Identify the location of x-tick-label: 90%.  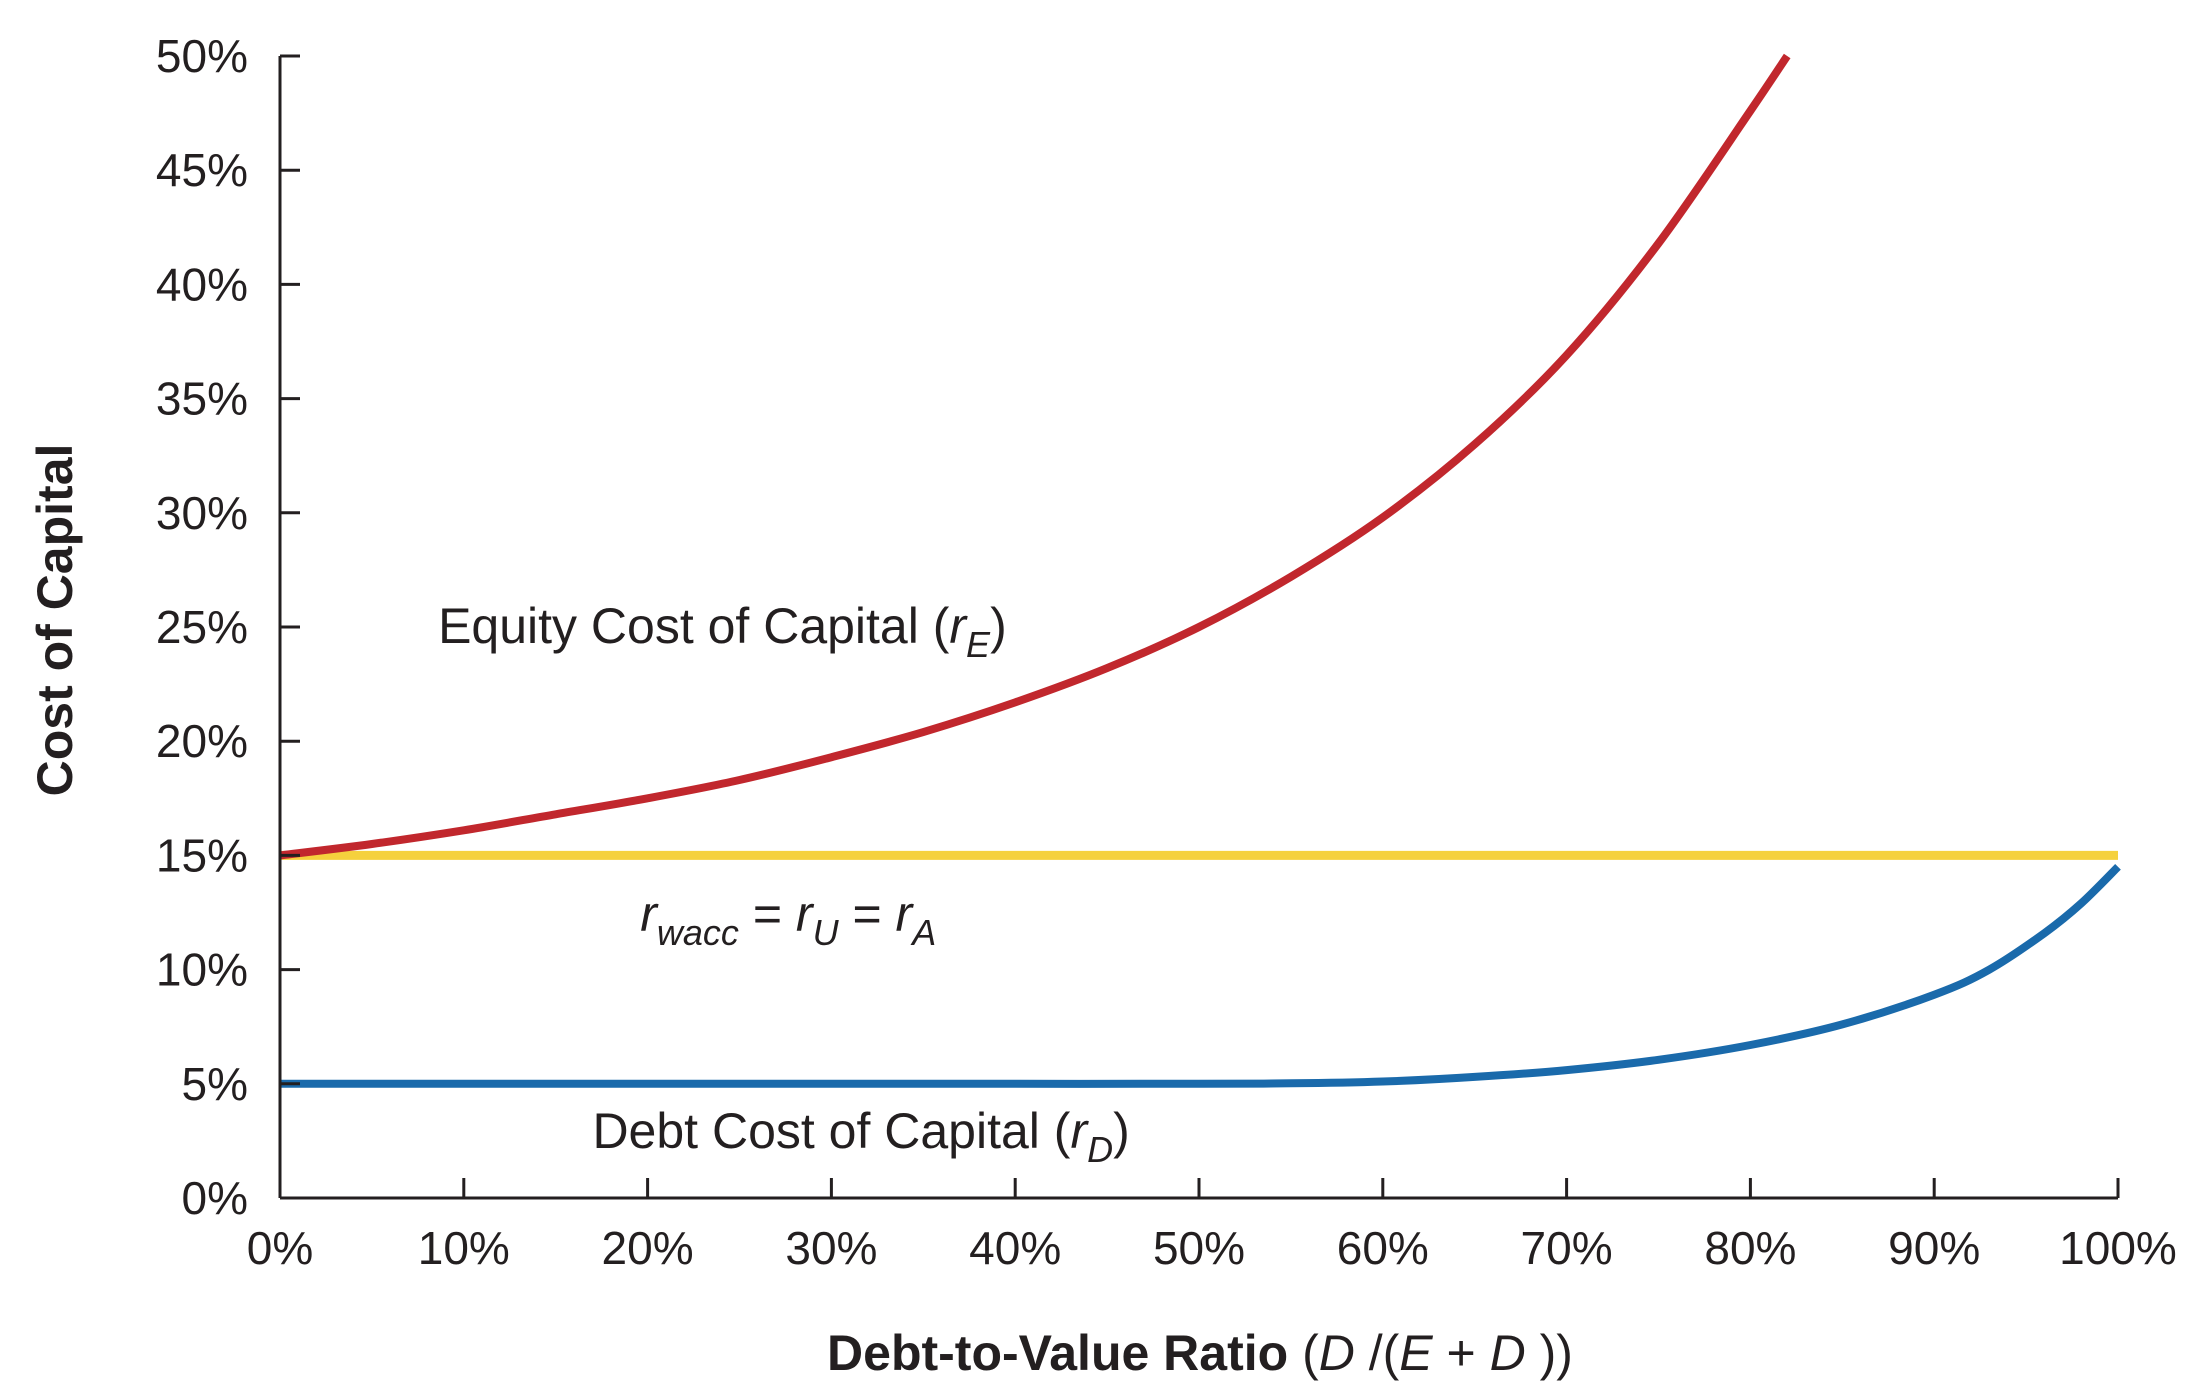
(1934, 1248).